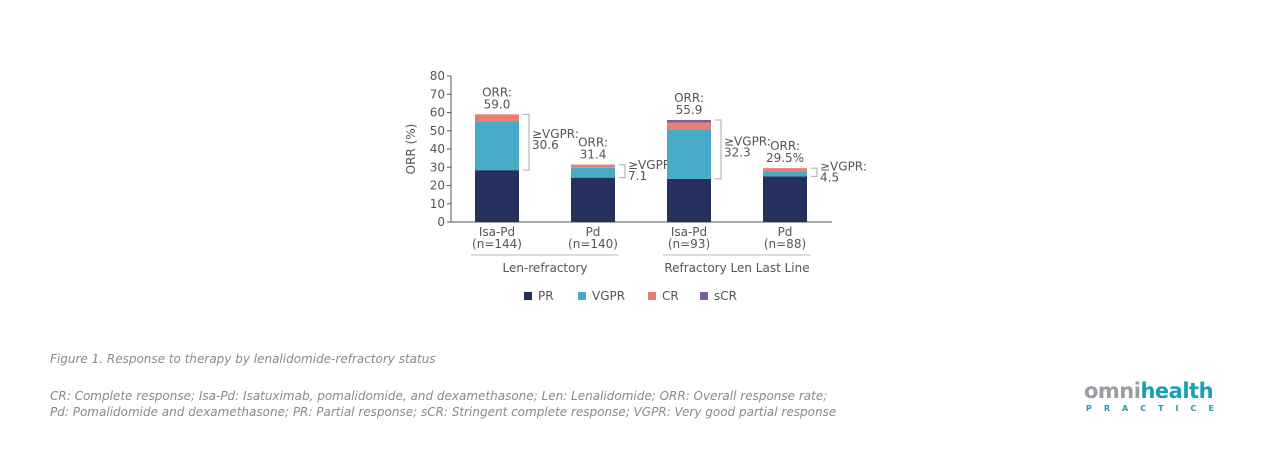 This screenshot has width=1266, height=460. Describe the element at coordinates (704, 296) in the screenshot. I see `legend-swatch-scr` at that location.